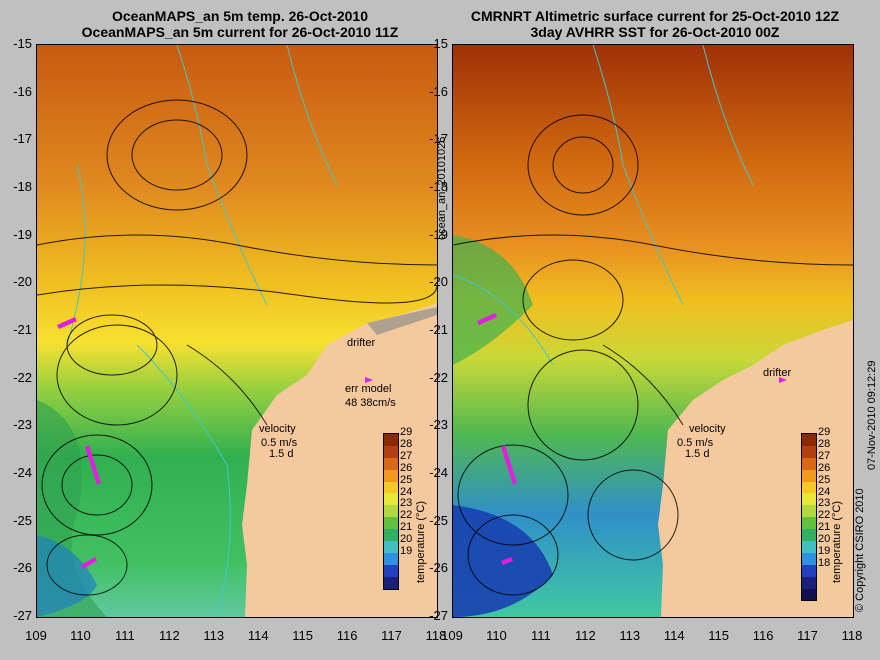 The image size is (880, 660). Describe the element at coordinates (368, 389) in the screenshot. I see `left-err-model-label: err model` at that location.